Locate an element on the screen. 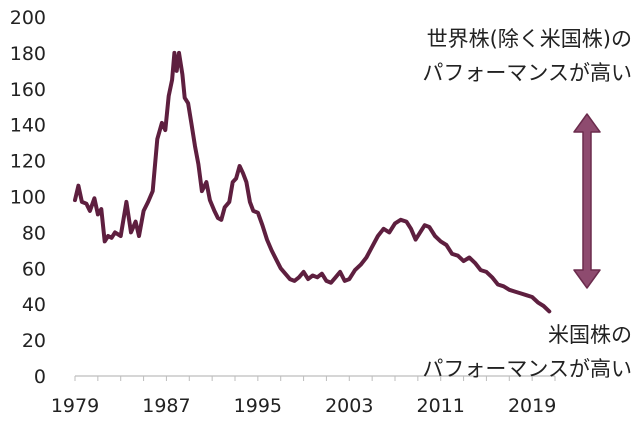 The image size is (640, 421). double-arrow-icon is located at coordinates (587, 201).